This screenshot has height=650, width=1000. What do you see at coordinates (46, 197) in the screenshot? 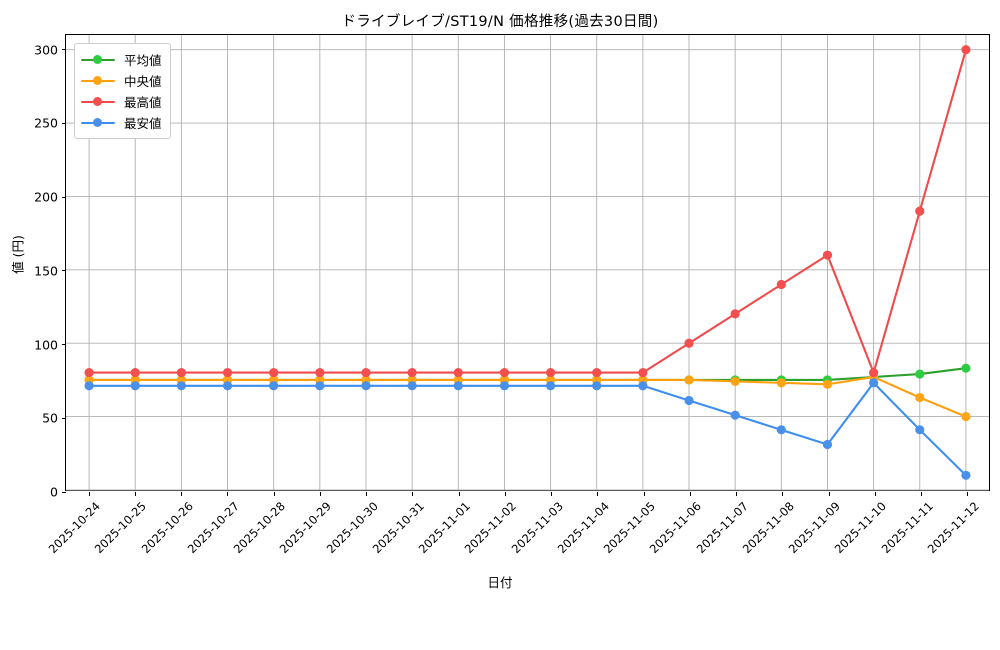
I see `y-tick-label: 200` at bounding box center [46, 197].